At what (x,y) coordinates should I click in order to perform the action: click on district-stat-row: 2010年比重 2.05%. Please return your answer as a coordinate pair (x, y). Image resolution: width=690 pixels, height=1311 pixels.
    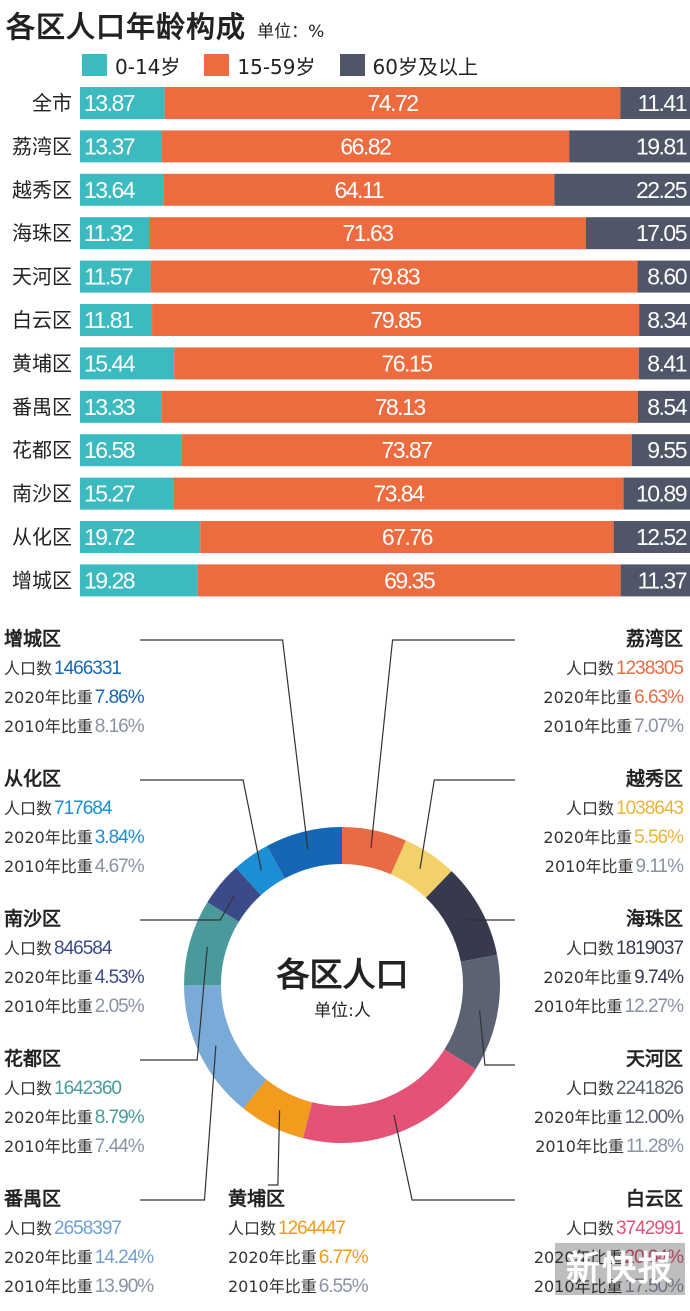
    Looking at the image, I should click on (88, 1006).